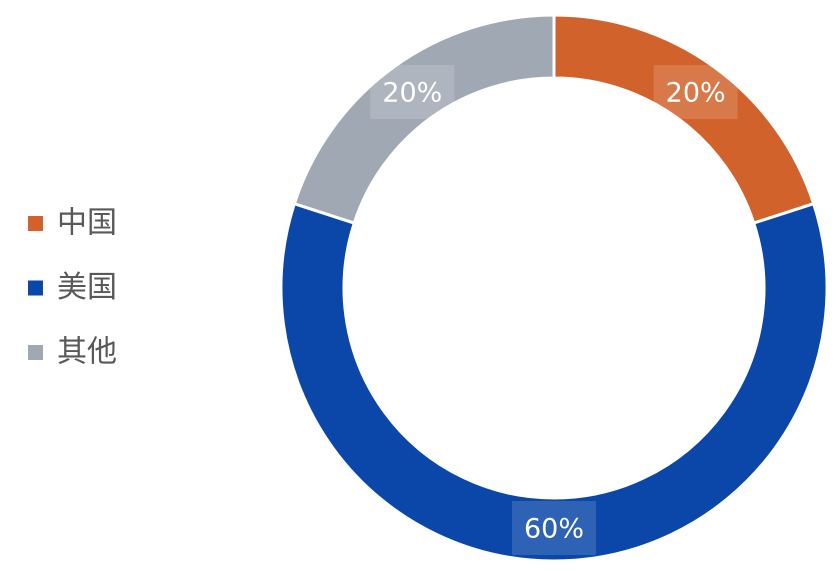  I want to click on data-label: 60%, so click(554, 529).